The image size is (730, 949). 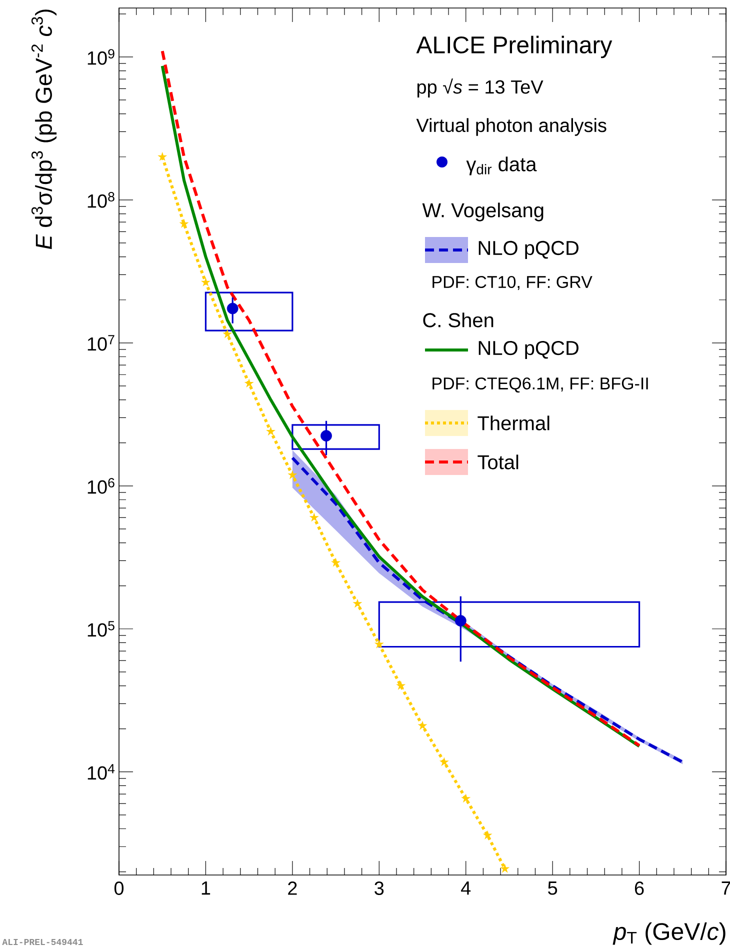 What do you see at coordinates (292, 888) in the screenshot?
I see `x-tick-label: 2` at bounding box center [292, 888].